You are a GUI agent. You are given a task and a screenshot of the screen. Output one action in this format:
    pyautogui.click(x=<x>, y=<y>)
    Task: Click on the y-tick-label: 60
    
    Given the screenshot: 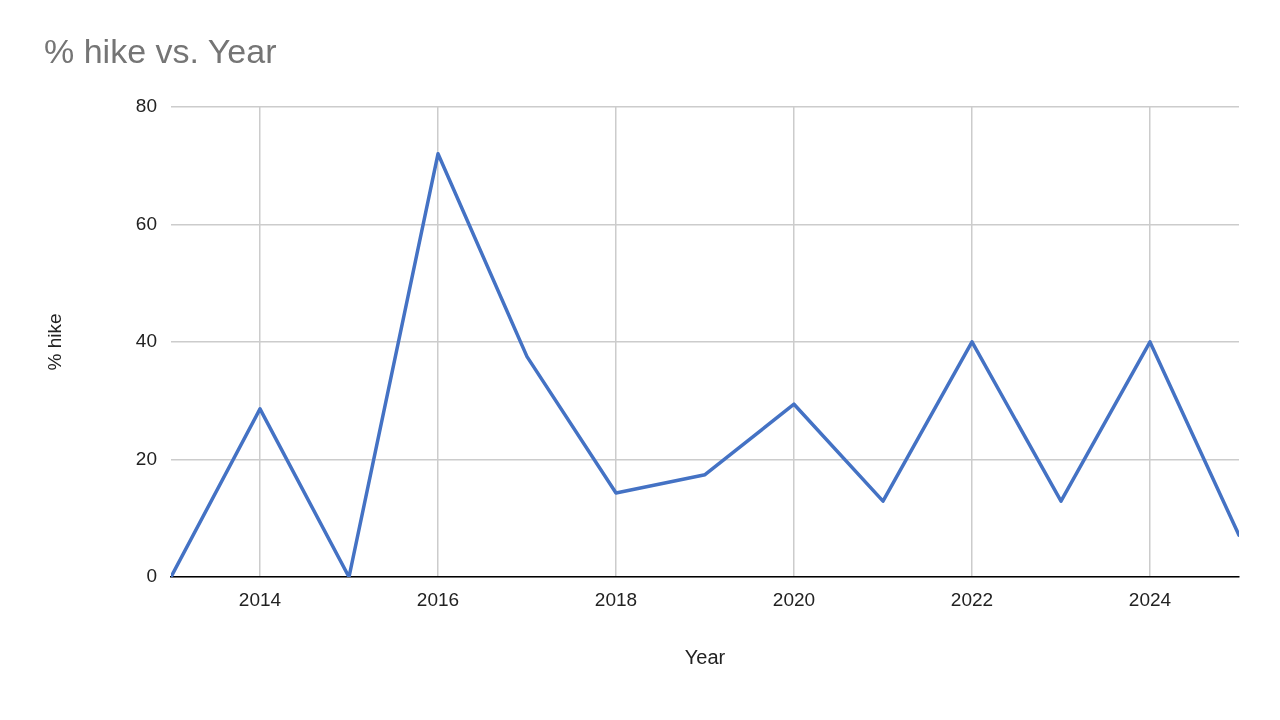 What is the action you would take?
    pyautogui.click(x=146, y=223)
    